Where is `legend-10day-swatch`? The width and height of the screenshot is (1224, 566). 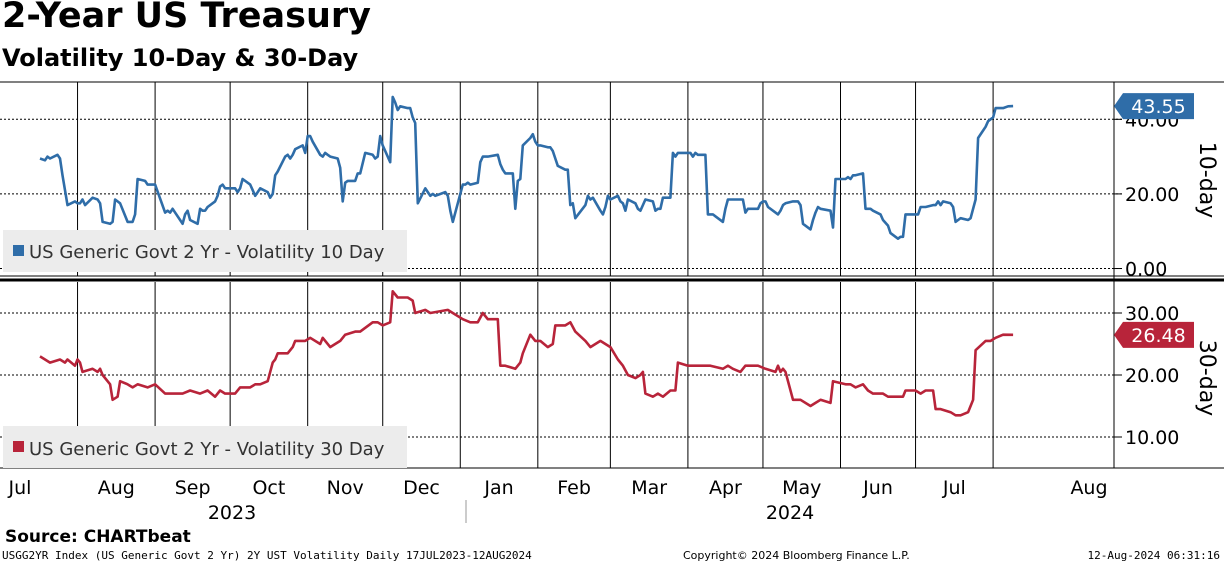
legend-10day-swatch is located at coordinates (18, 250).